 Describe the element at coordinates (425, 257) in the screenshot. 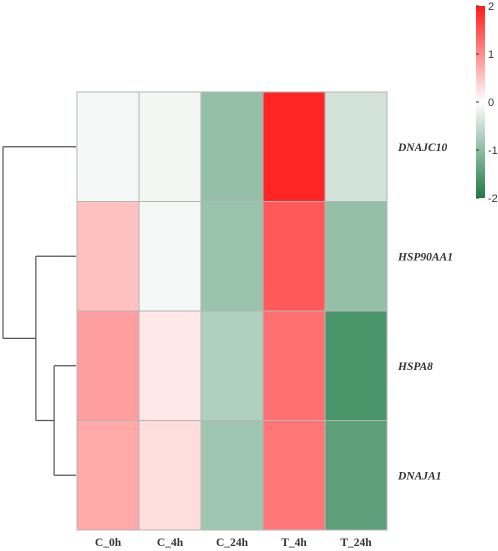

I see `row-label: HSP90AA1` at that location.